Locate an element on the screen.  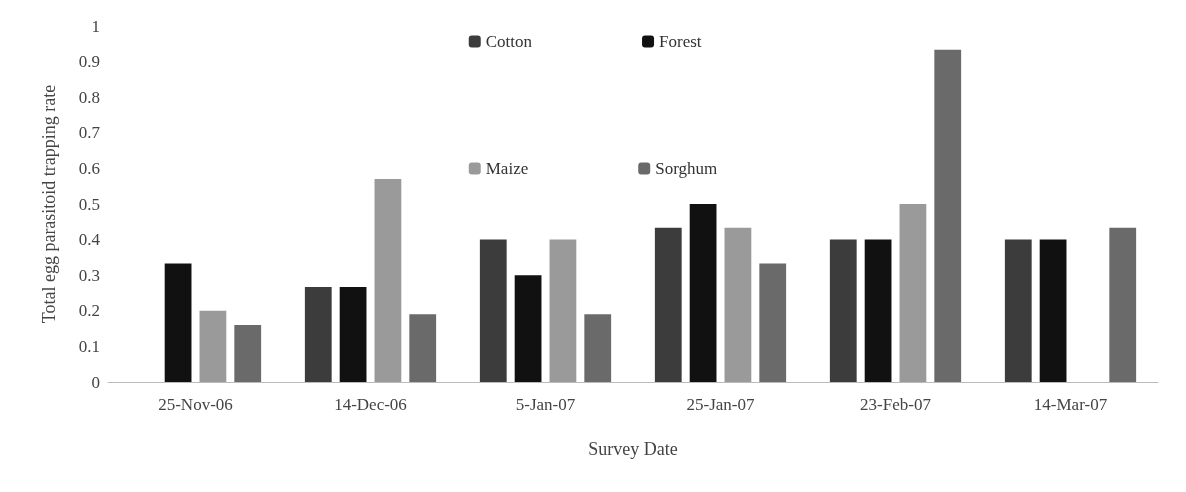
x-tick-label: 5-Jan-07 is located at coordinates (545, 404).